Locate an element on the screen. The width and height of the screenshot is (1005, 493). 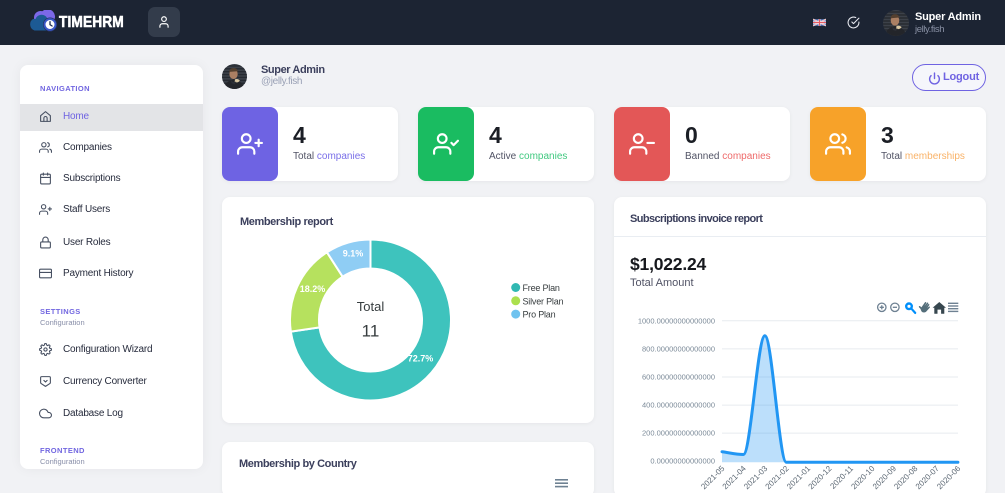
svg-text: 400.00000000000000 is located at coordinates (678, 405).